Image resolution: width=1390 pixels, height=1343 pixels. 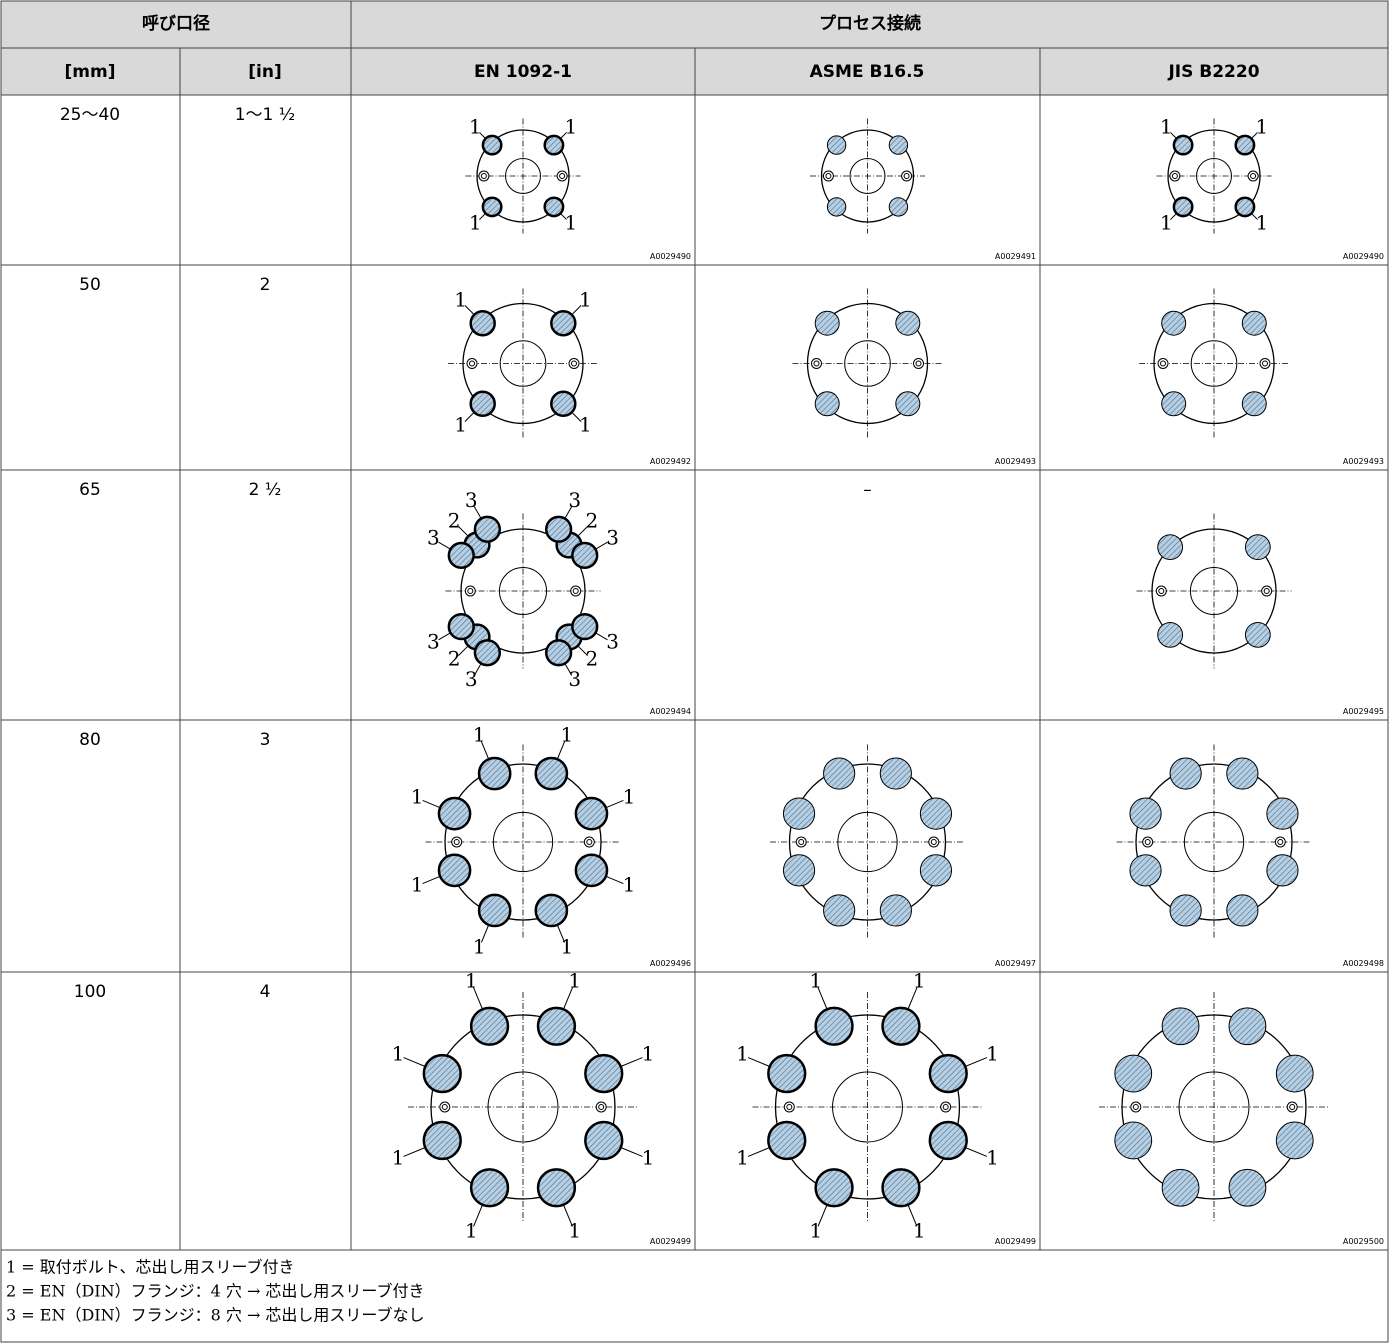 I want to click on figure-code: A0029493, so click(x=1363, y=461).